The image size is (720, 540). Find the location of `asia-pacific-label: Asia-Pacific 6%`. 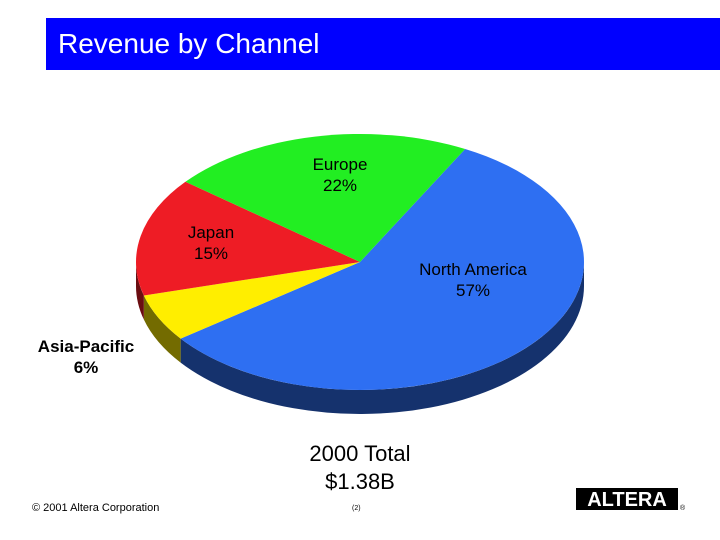

asia-pacific-label: Asia-Pacific 6% is located at coordinates (86, 357).